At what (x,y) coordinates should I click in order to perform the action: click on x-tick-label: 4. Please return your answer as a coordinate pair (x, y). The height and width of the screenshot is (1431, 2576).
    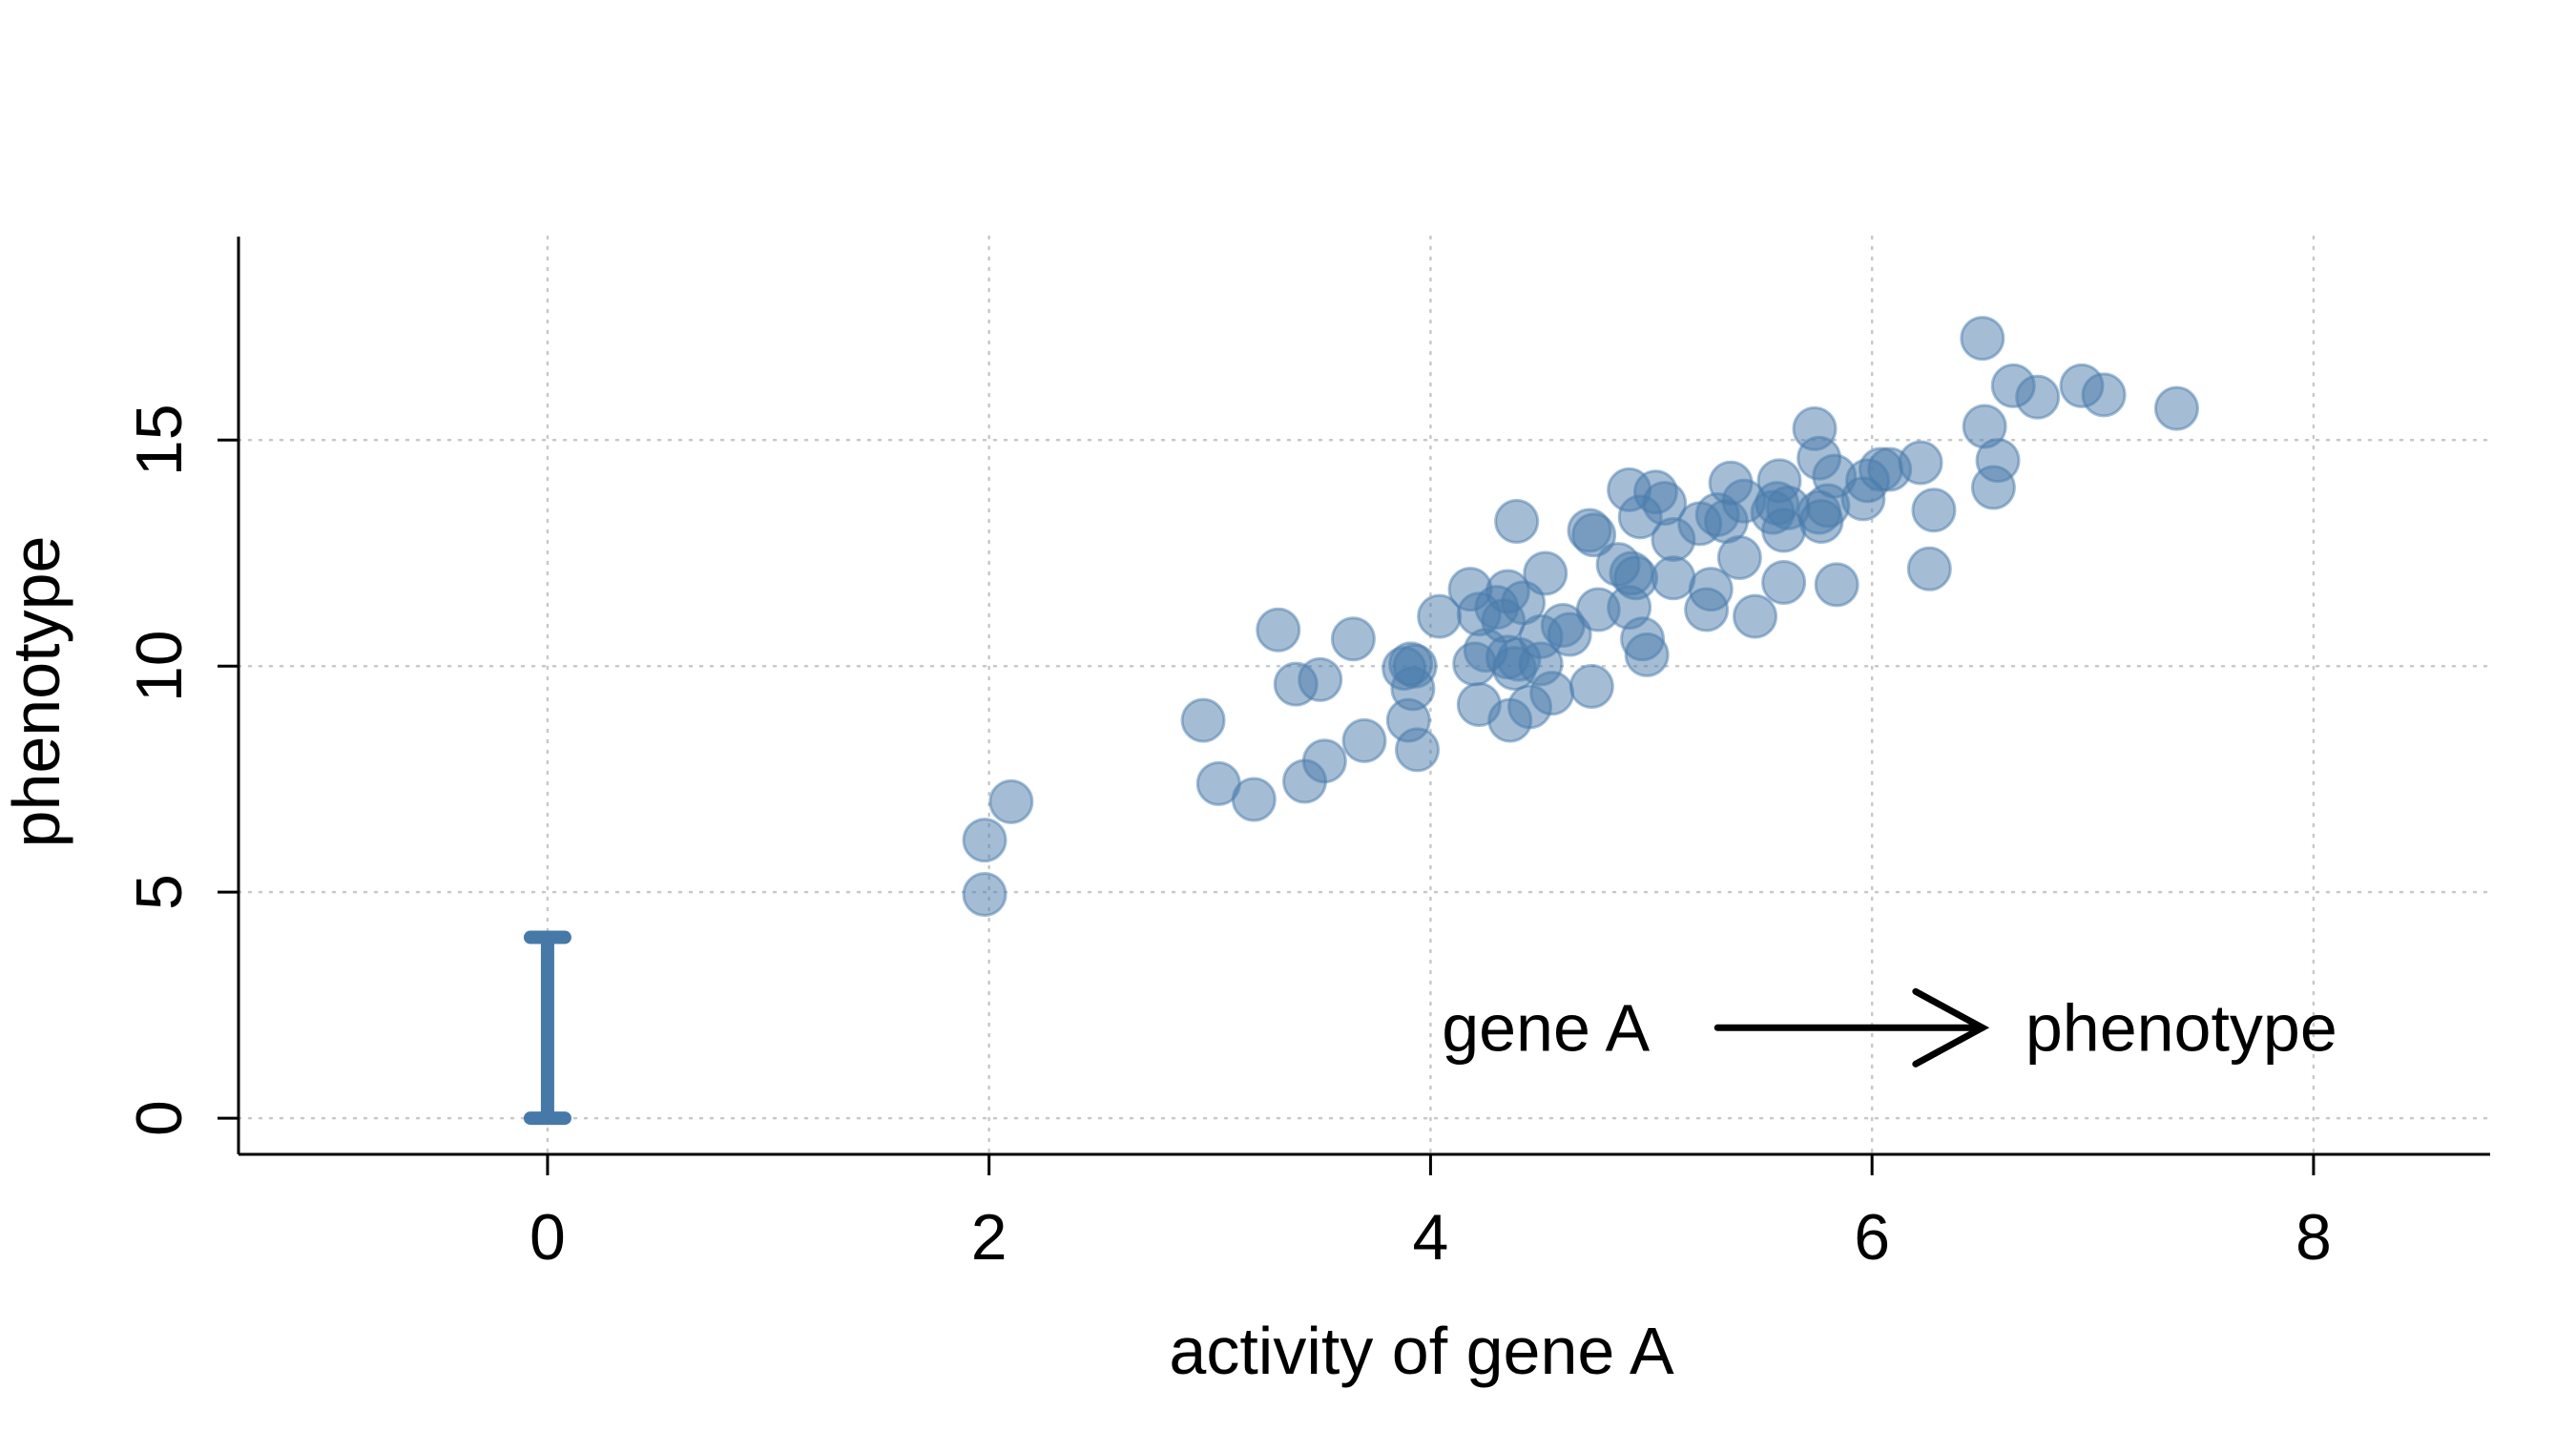
    Looking at the image, I should click on (1430, 1237).